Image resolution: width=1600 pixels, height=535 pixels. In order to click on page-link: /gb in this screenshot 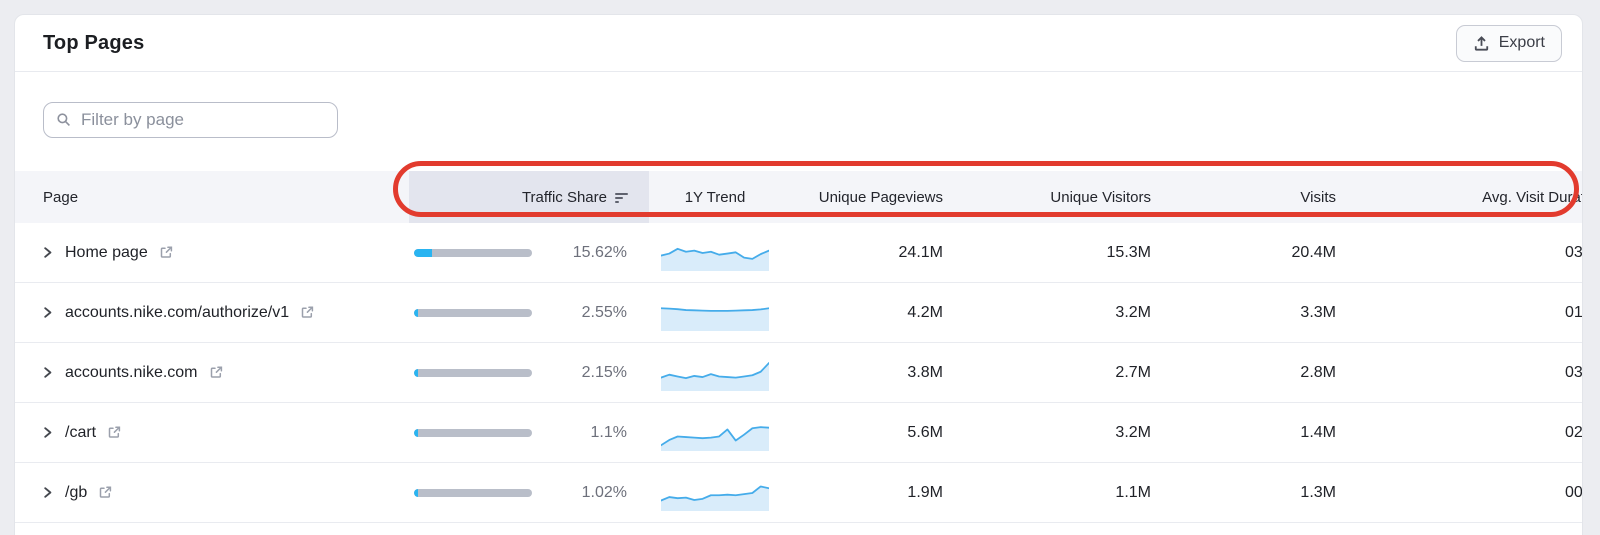, I will do `click(76, 492)`.